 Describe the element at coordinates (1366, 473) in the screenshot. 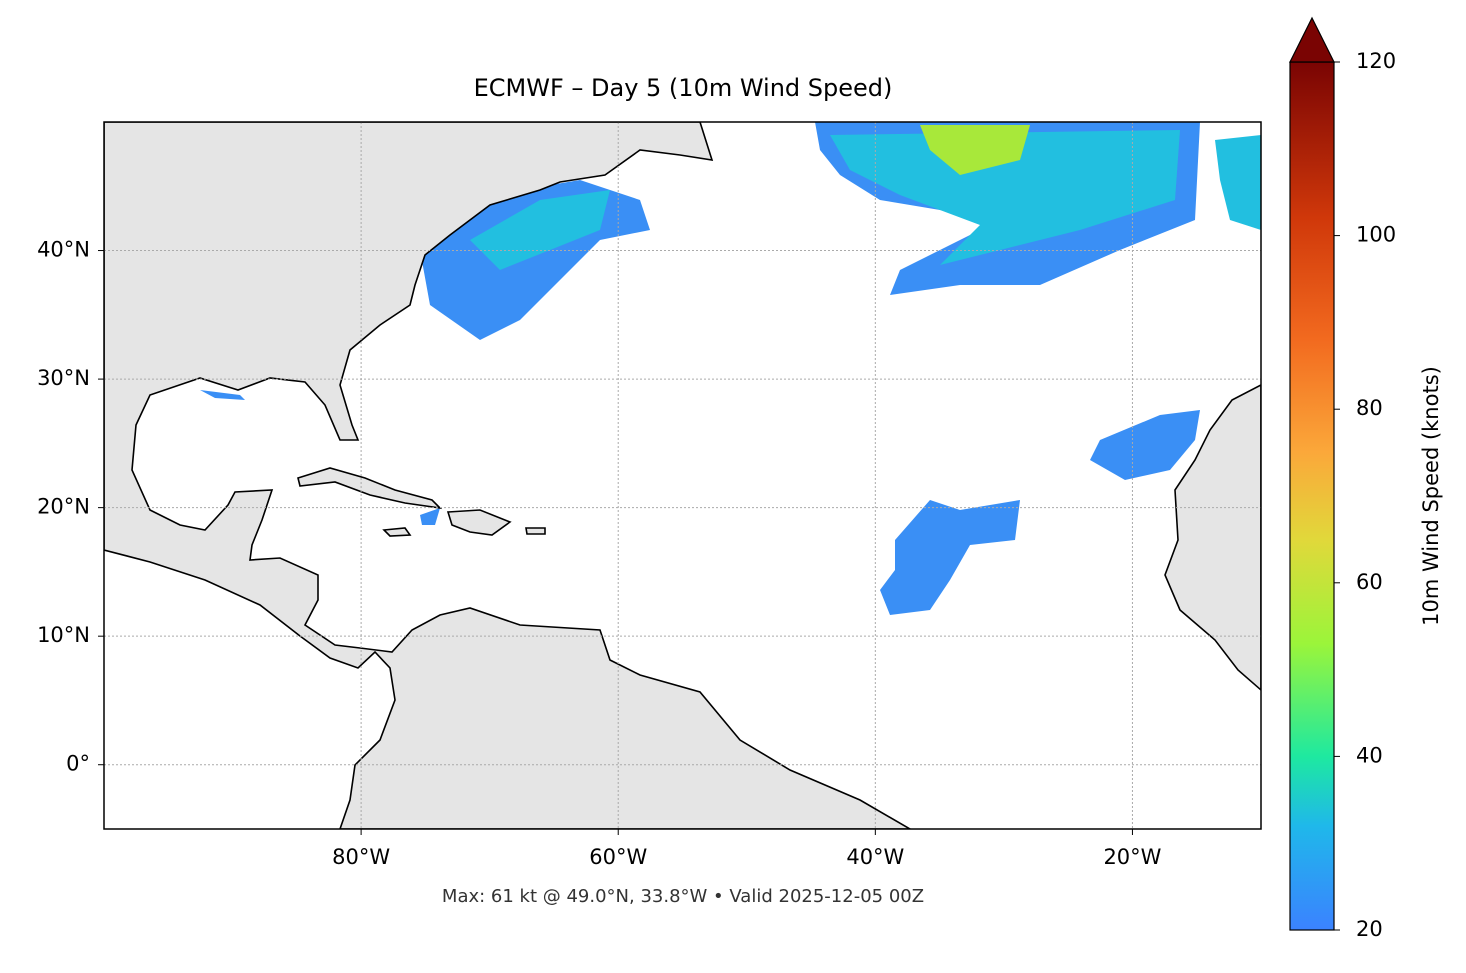

I see `colorbar: 10m Wind Speed (knots)` at that location.